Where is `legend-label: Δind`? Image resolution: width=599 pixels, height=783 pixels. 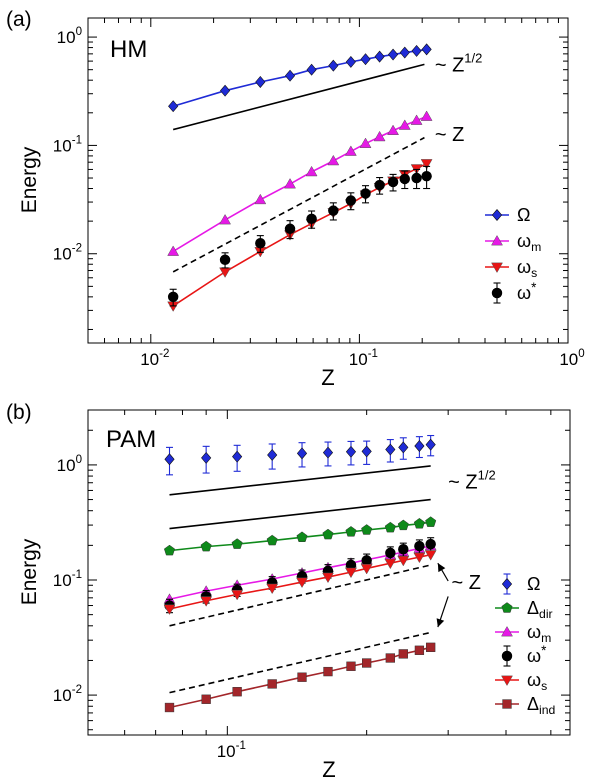
legend-label: Δind is located at coordinates (541, 705).